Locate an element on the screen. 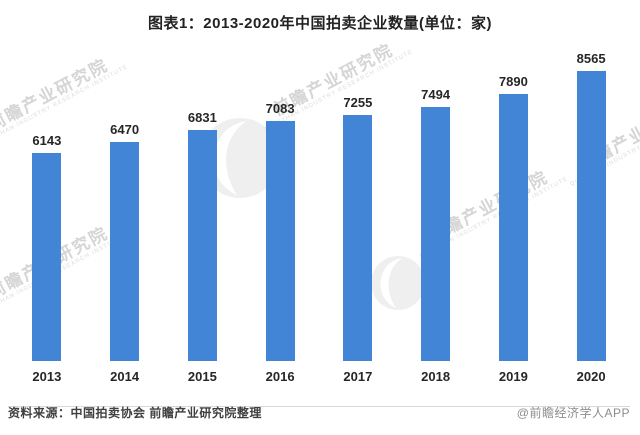  bar-column: 7083 is located at coordinates (280, 203).